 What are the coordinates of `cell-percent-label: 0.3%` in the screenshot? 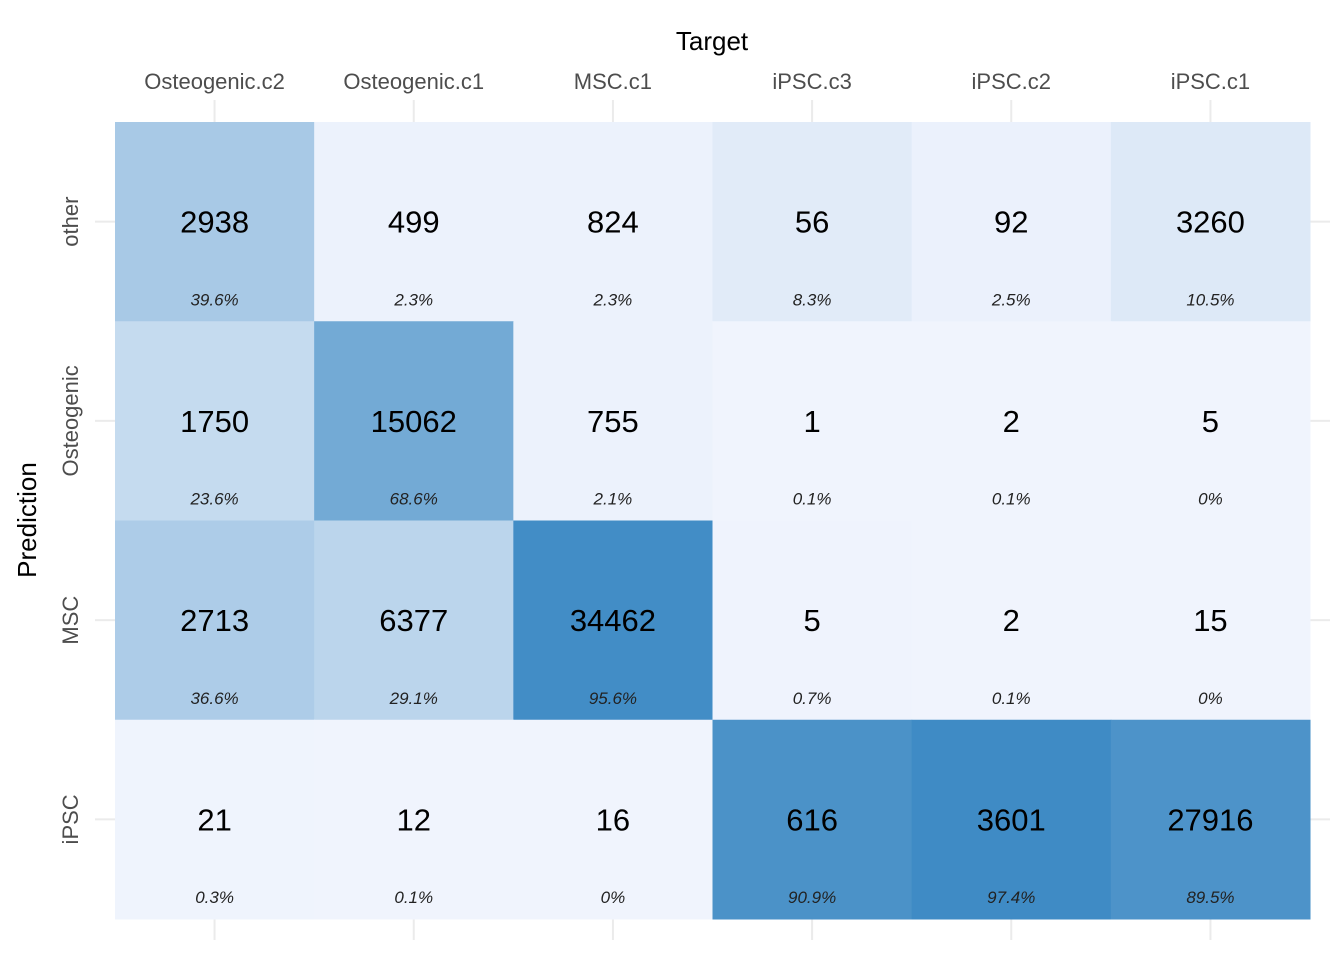 It's located at (214, 897).